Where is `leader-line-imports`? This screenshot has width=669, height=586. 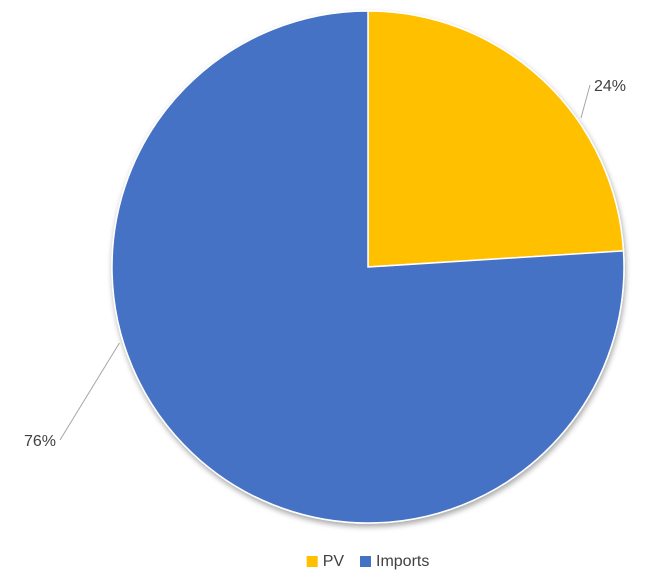 leader-line-imports is located at coordinates (89, 391).